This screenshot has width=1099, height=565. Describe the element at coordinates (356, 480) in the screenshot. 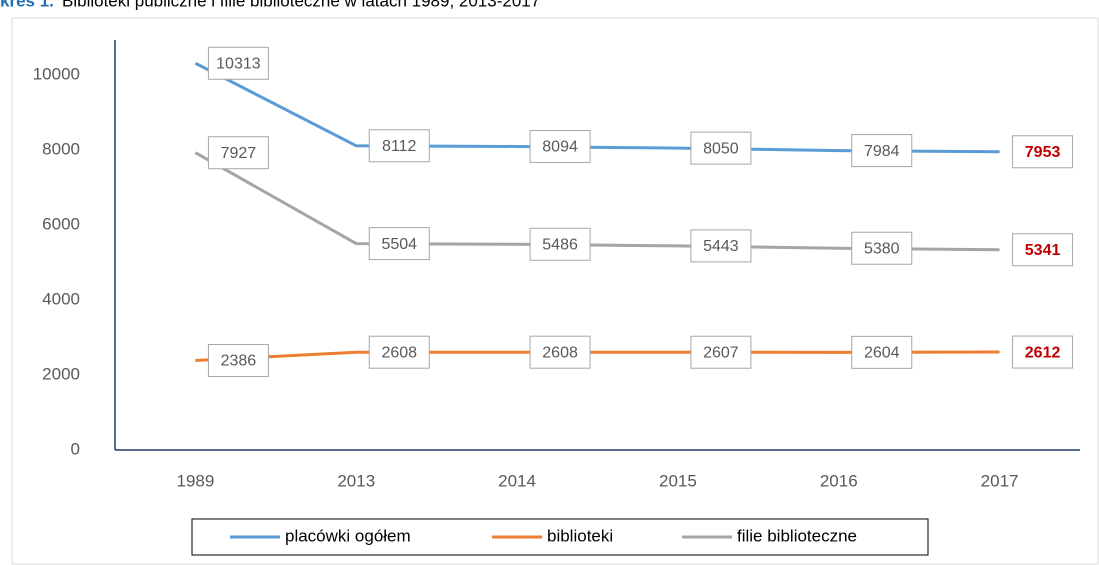

I see `x-tick-label: 2013` at that location.